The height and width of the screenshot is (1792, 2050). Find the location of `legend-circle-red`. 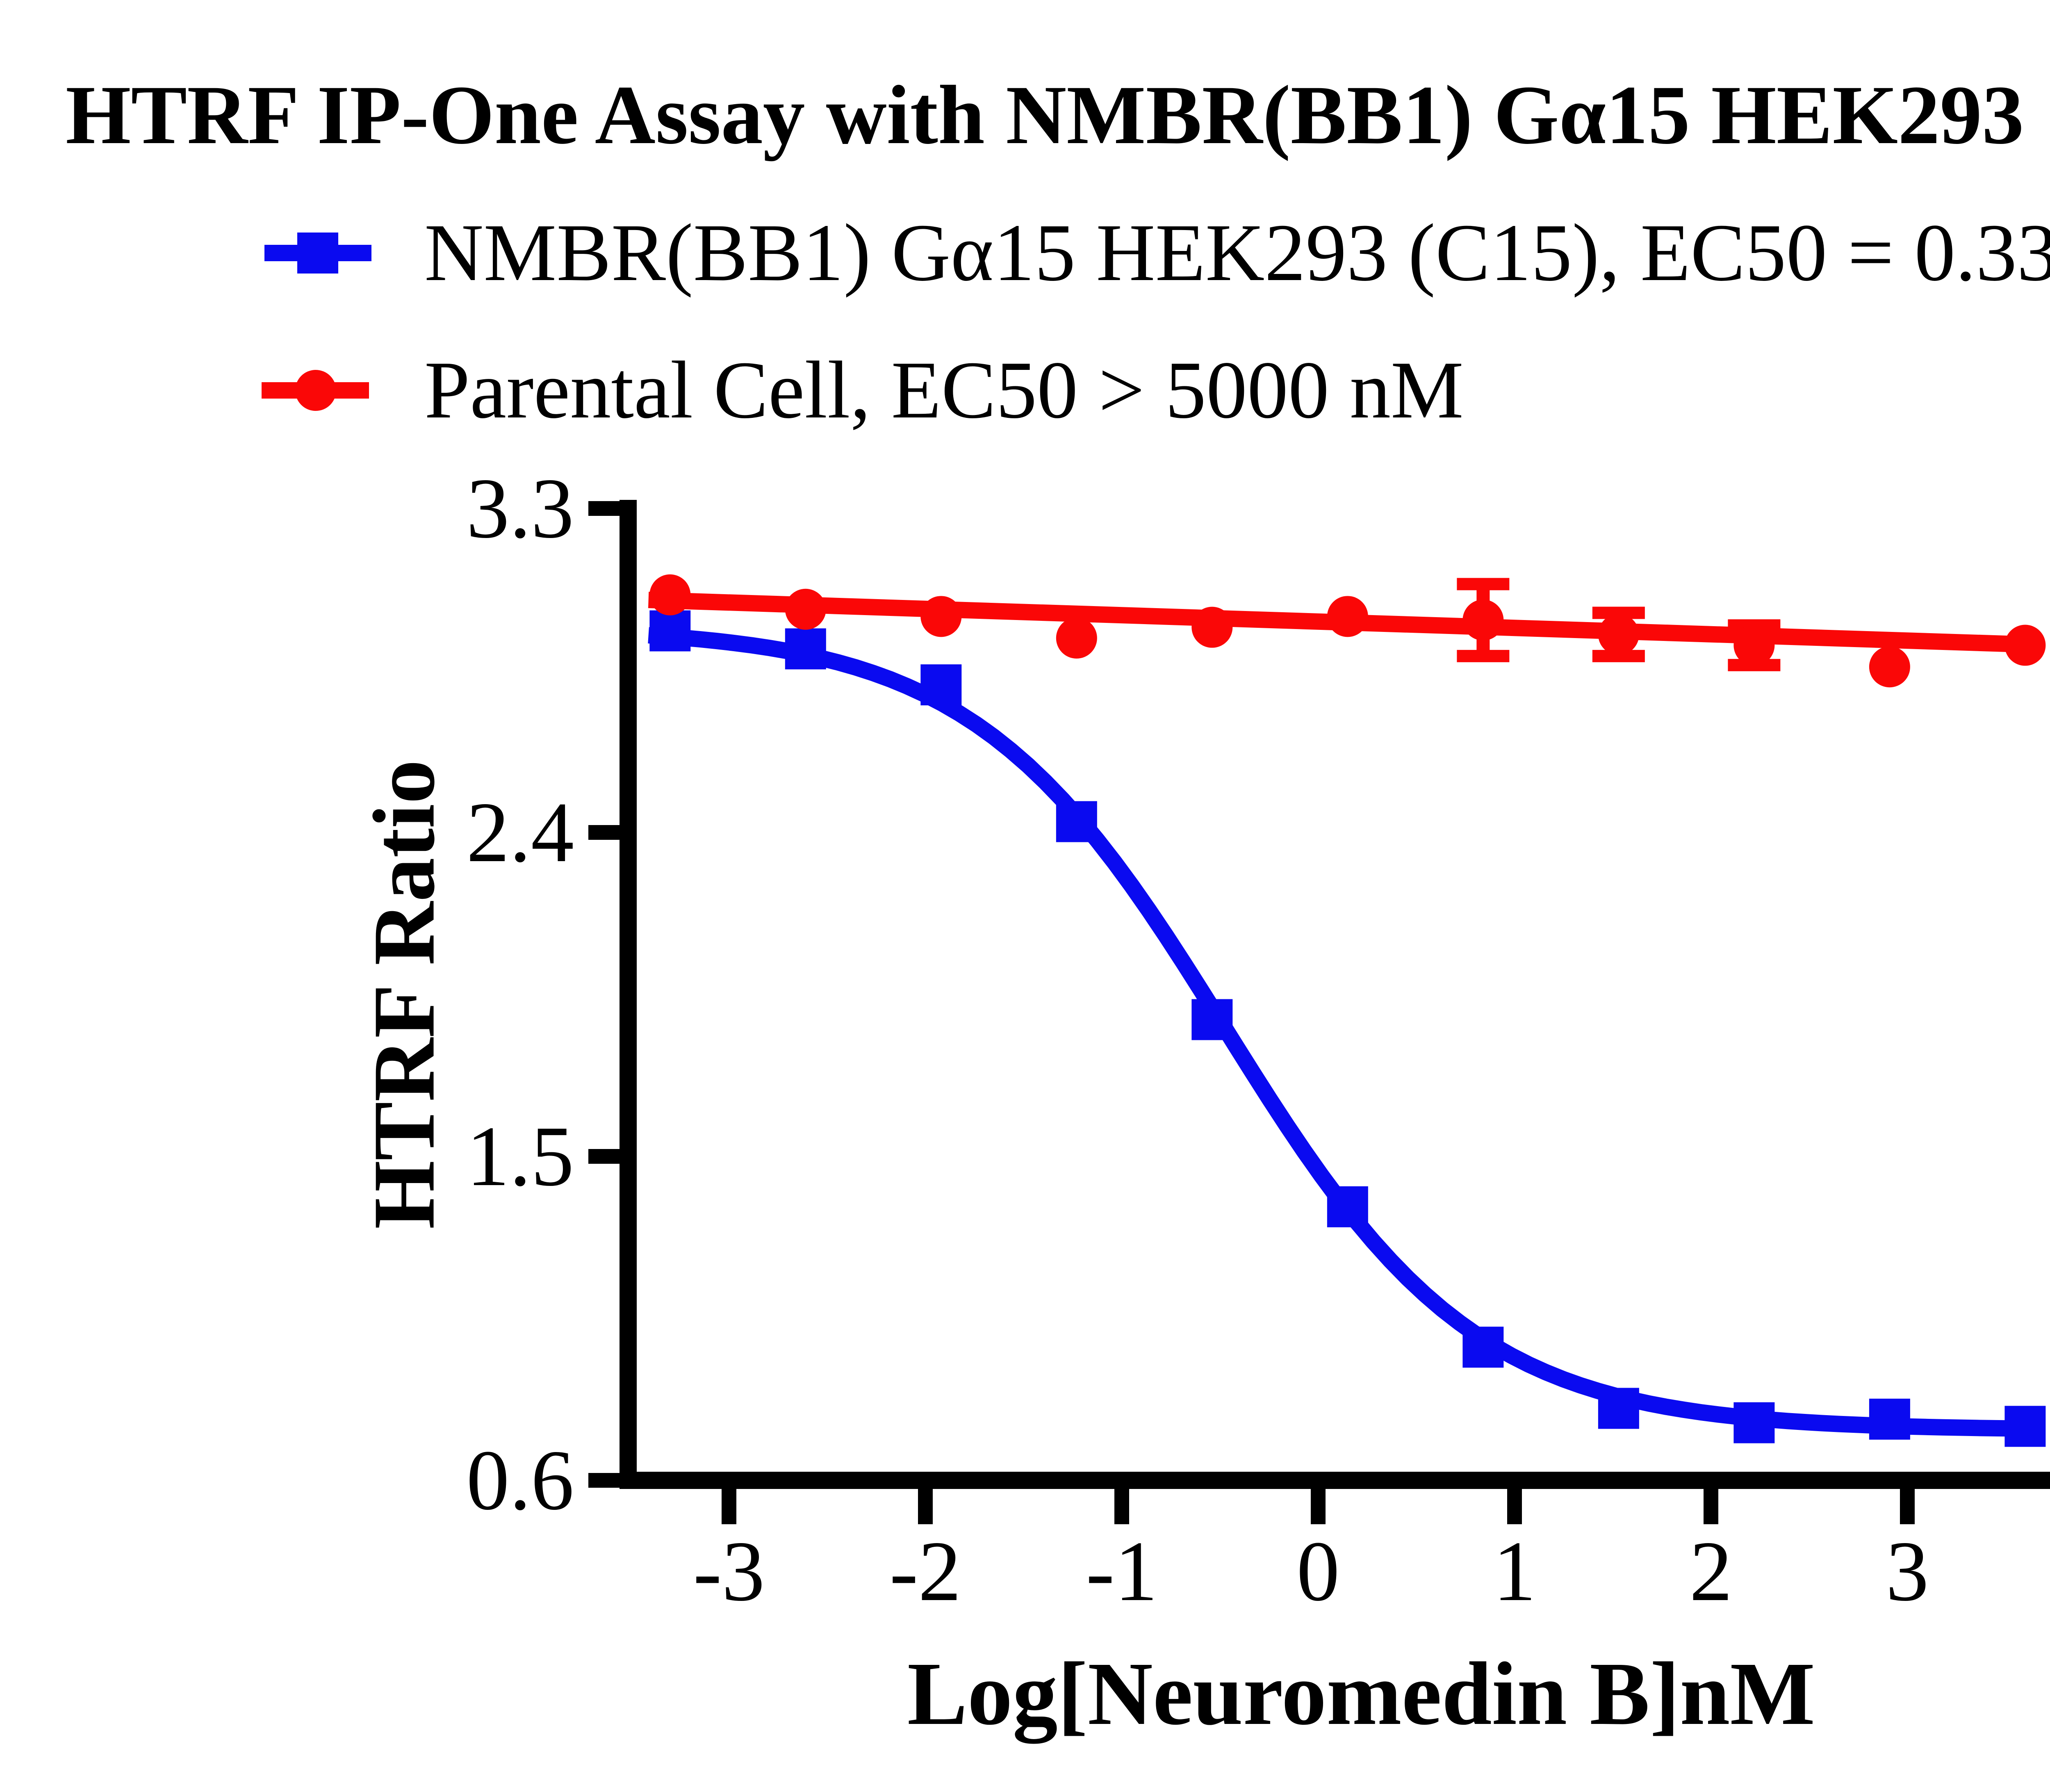

legend-circle-red is located at coordinates (315, 390).